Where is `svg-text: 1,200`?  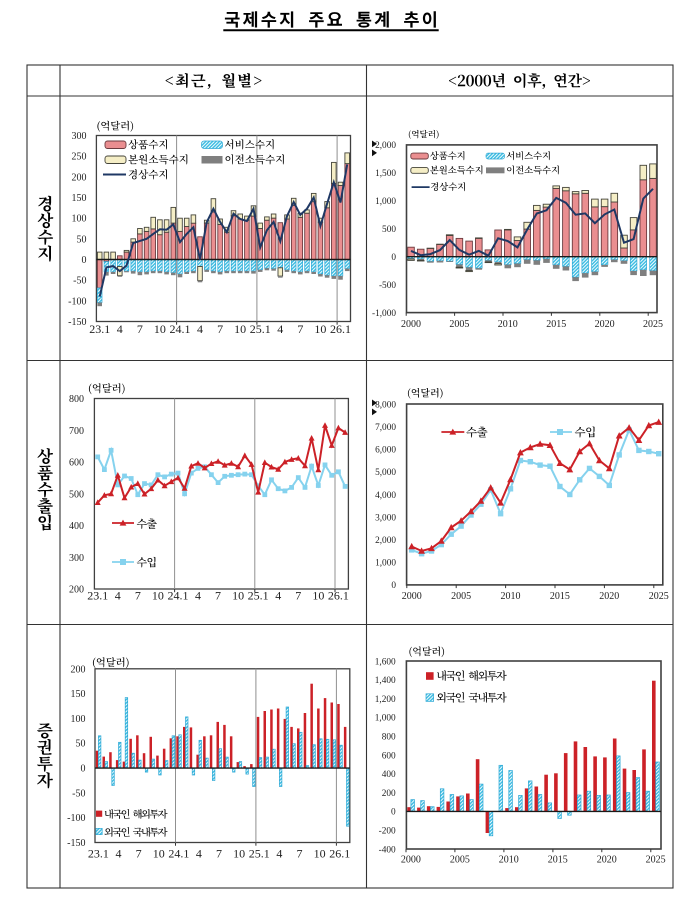 svg-text: 1,200 is located at coordinates (385, 700).